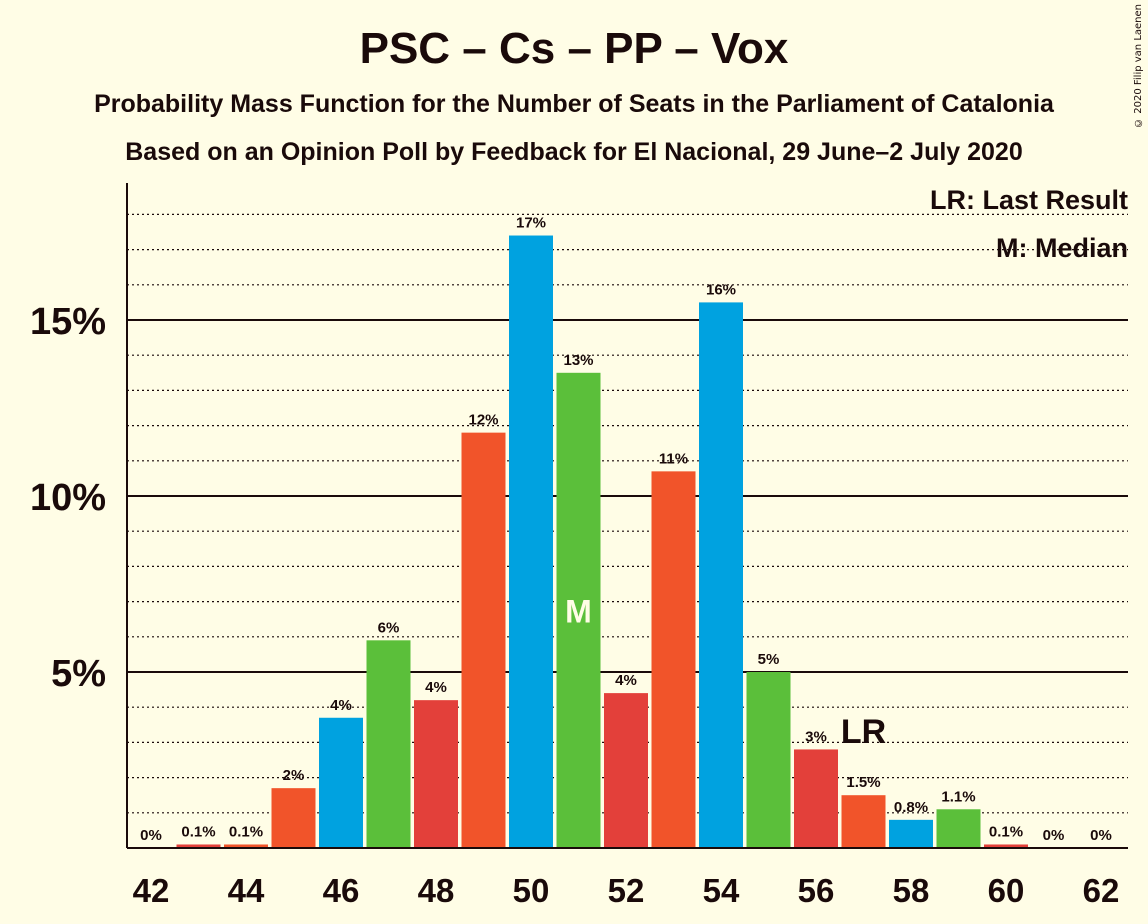 The width and height of the screenshot is (1148, 924). Describe the element at coordinates (626, 890) in the screenshot. I see `x-tick-label: 52` at that location.